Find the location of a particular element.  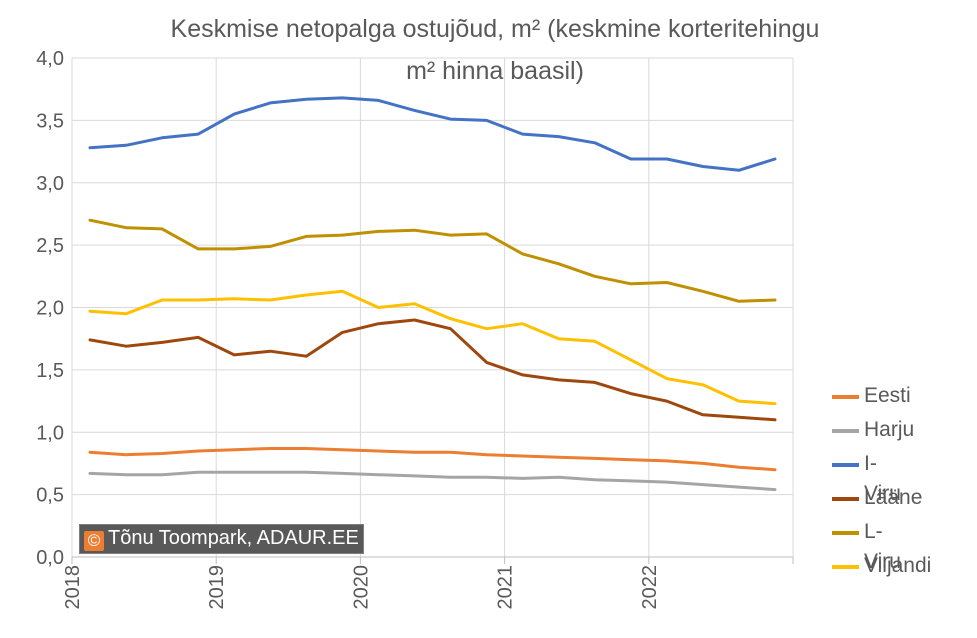

y-tick-label: 3,5 is located at coordinates (50, 121).